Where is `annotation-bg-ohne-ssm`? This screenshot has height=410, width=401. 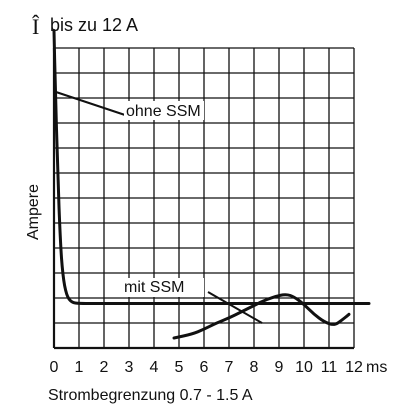
annotation-bg-ohne-ssm is located at coordinates (164, 110).